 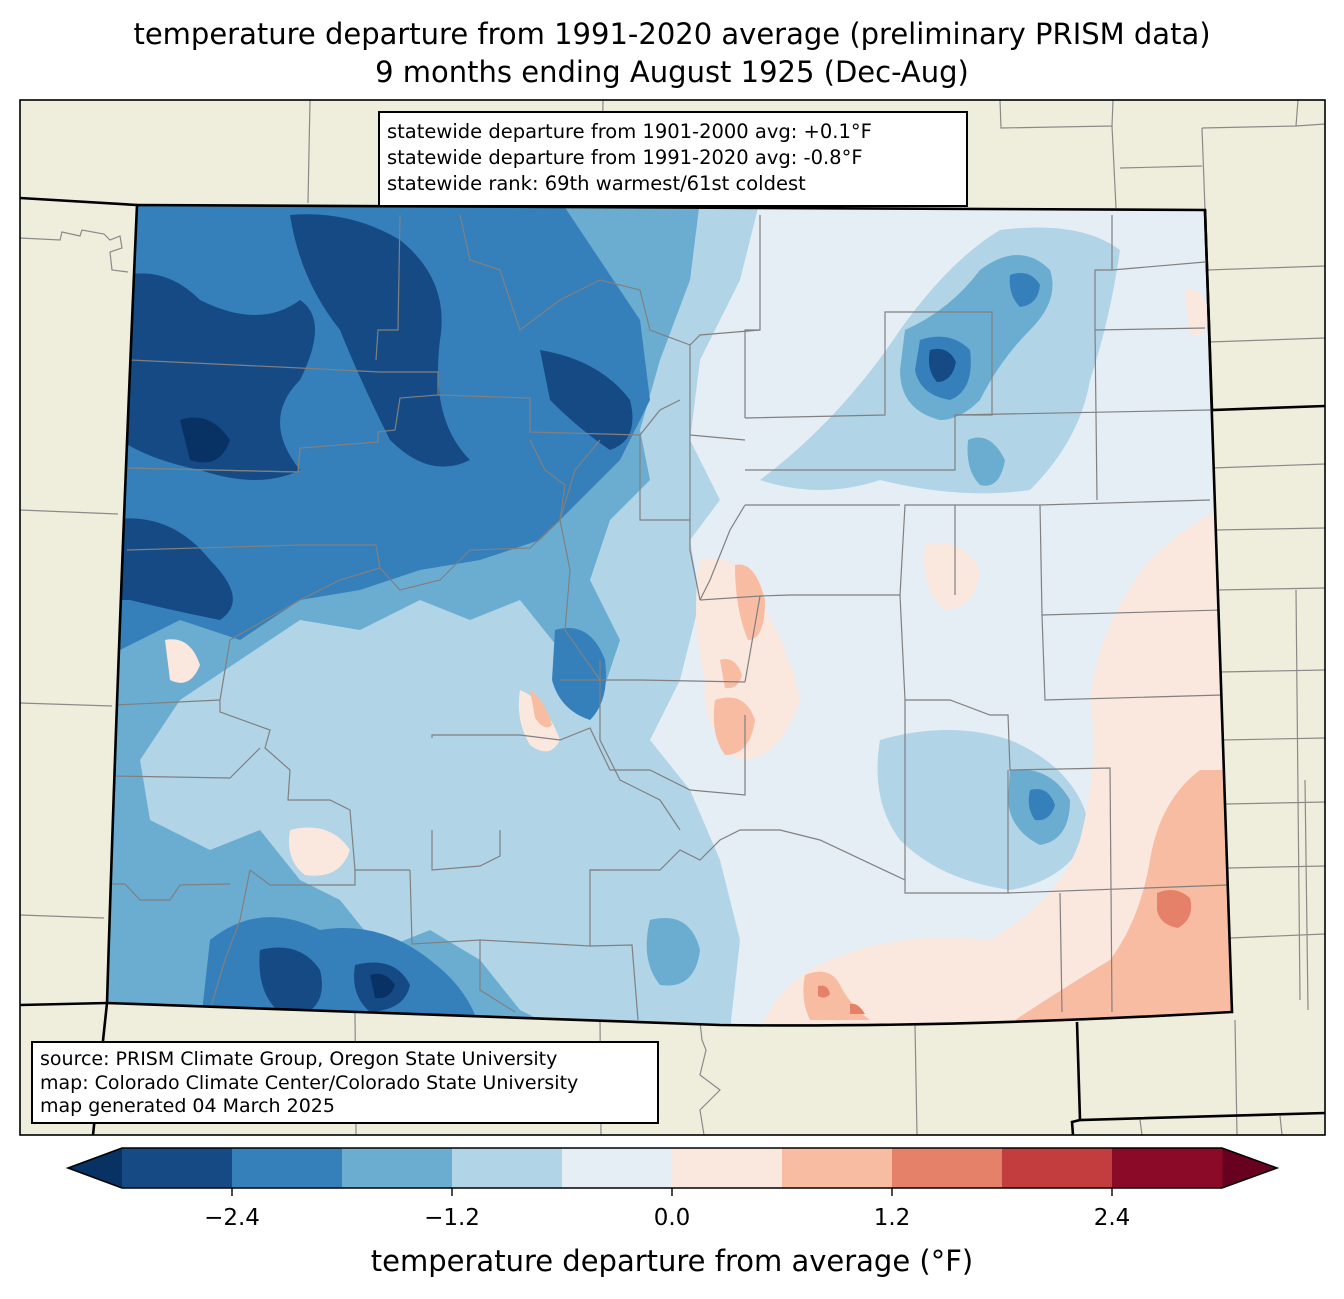 What do you see at coordinates (672, 72) in the screenshot?
I see `map-title-line-2: 9 months ending August 1925 (Dec-Aug)` at bounding box center [672, 72].